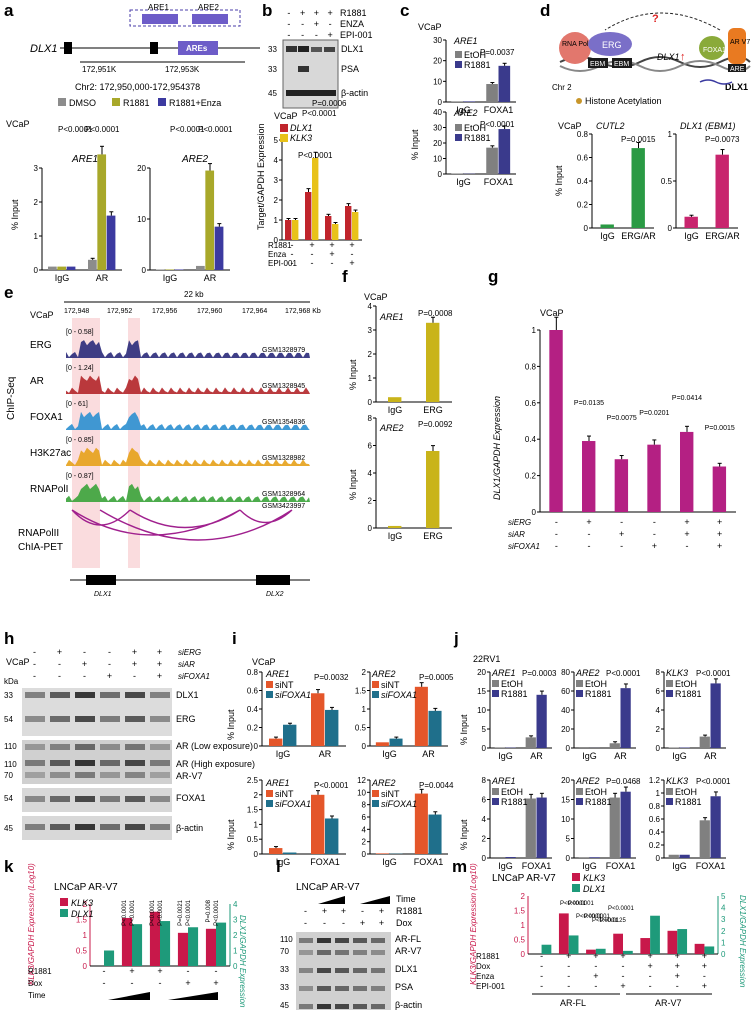 This screenshot has width=752, height=1014. I want to click on j-title: KLK3, so click(677, 781).